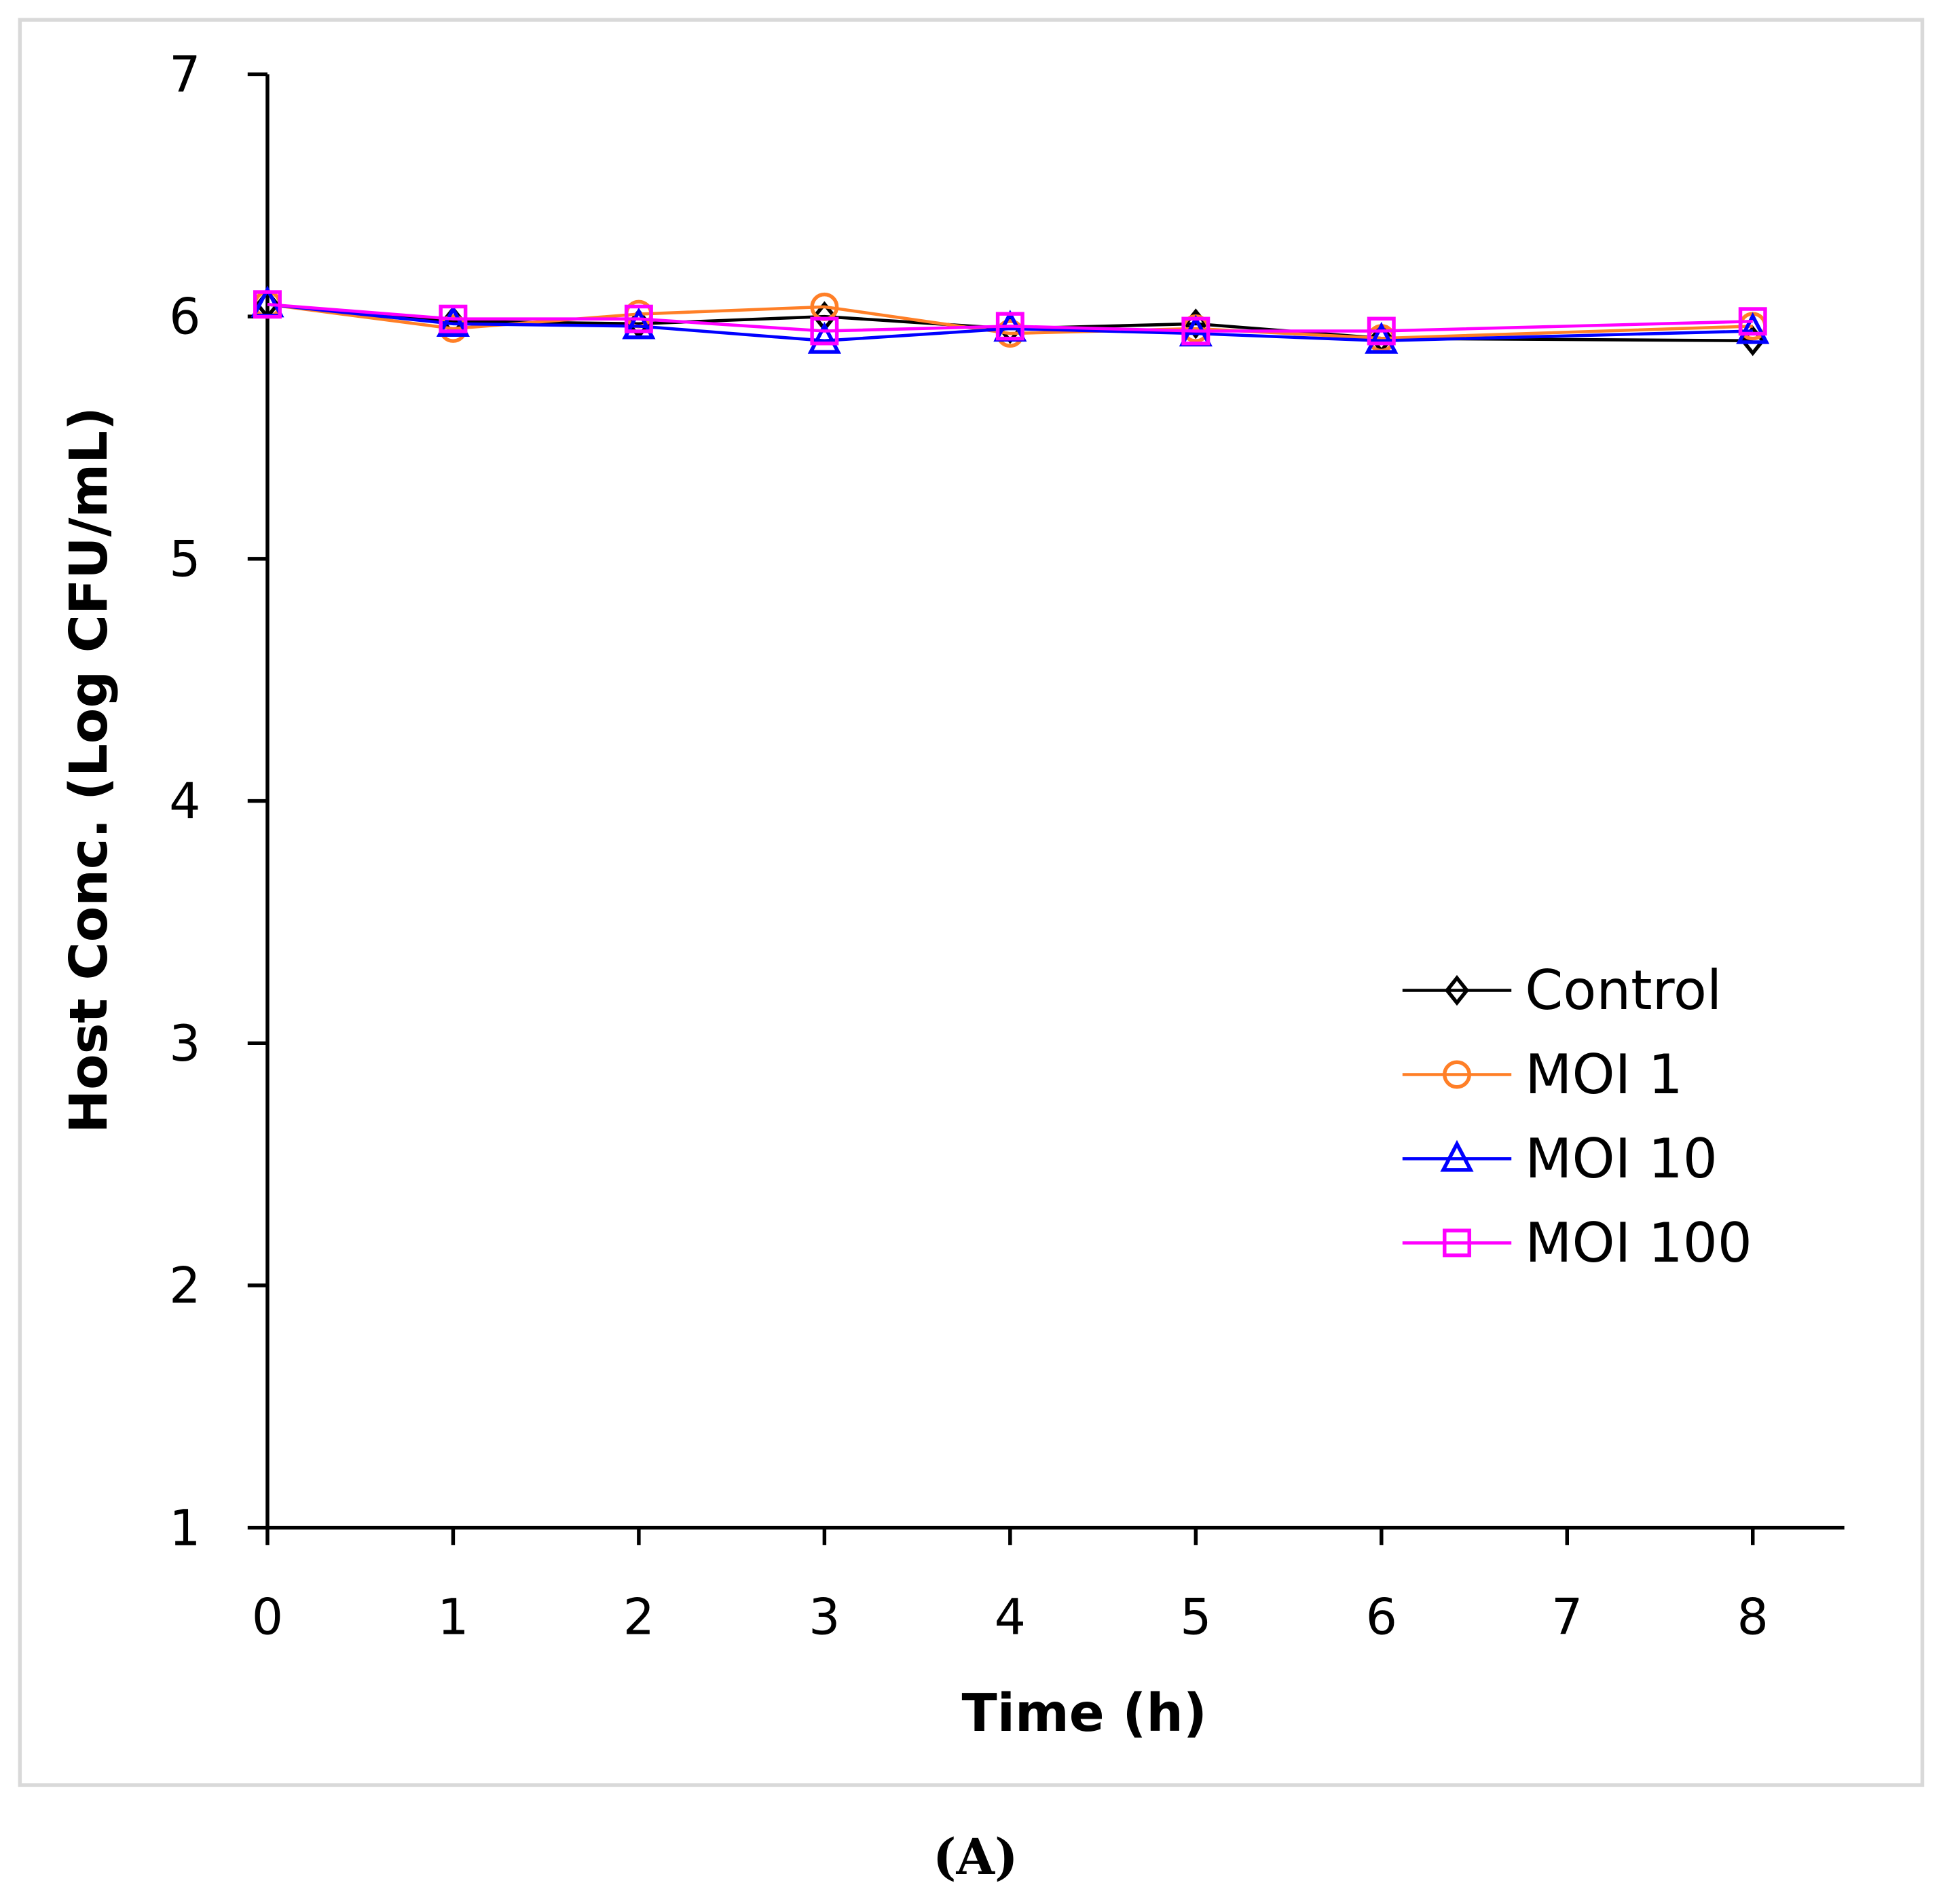 The height and width of the screenshot is (1904, 1941). I want to click on figure-caption: (A), so click(975, 1857).